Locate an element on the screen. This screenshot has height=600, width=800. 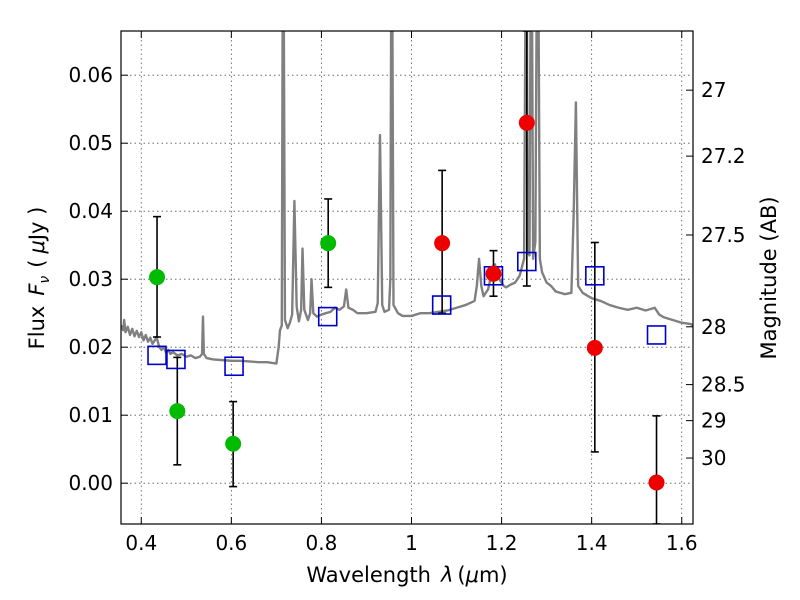
y-tick-label: 0.06 is located at coordinates (90, 75).